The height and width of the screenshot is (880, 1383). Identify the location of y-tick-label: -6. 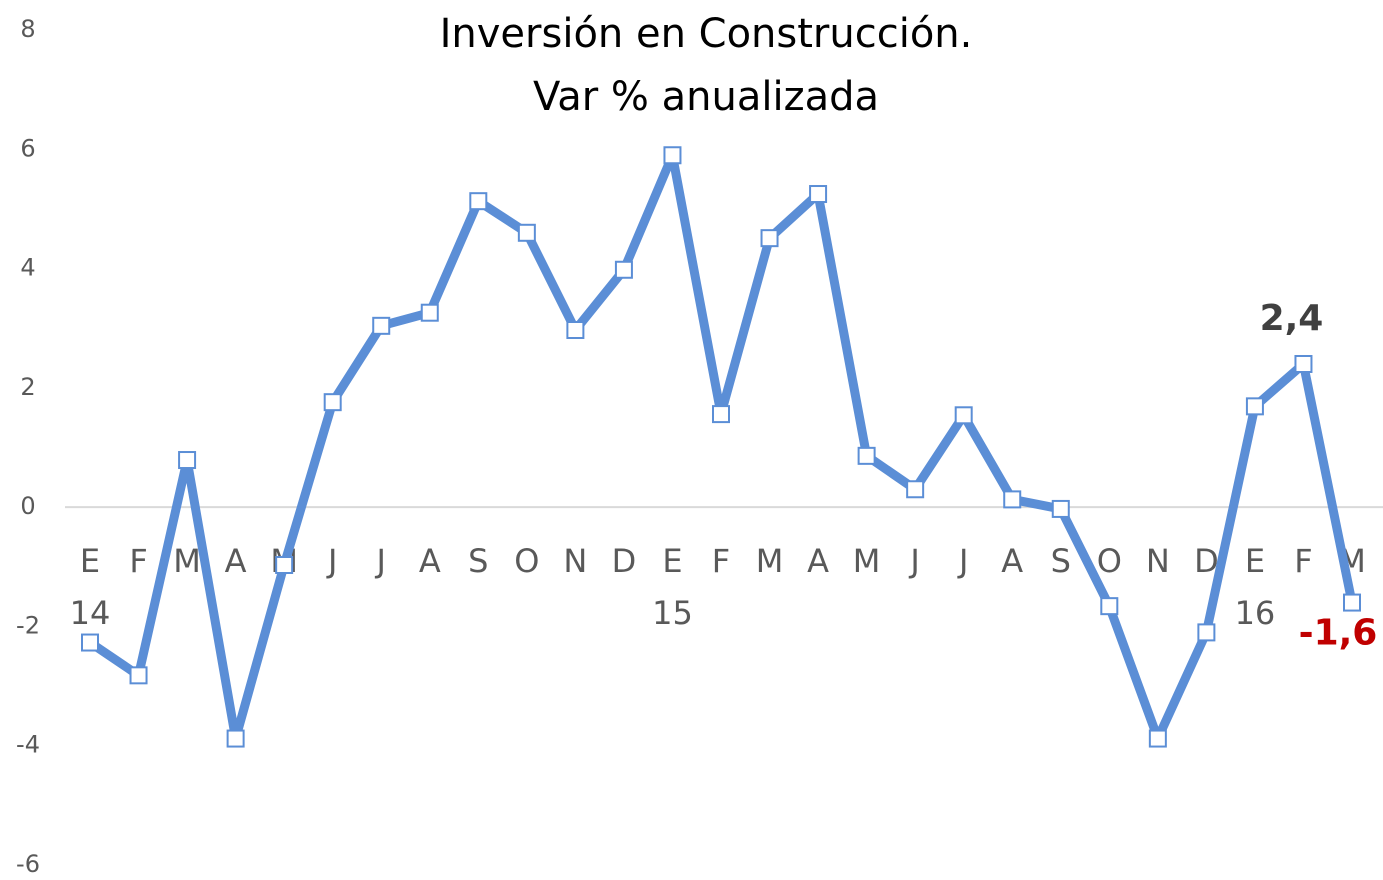
(28, 863).